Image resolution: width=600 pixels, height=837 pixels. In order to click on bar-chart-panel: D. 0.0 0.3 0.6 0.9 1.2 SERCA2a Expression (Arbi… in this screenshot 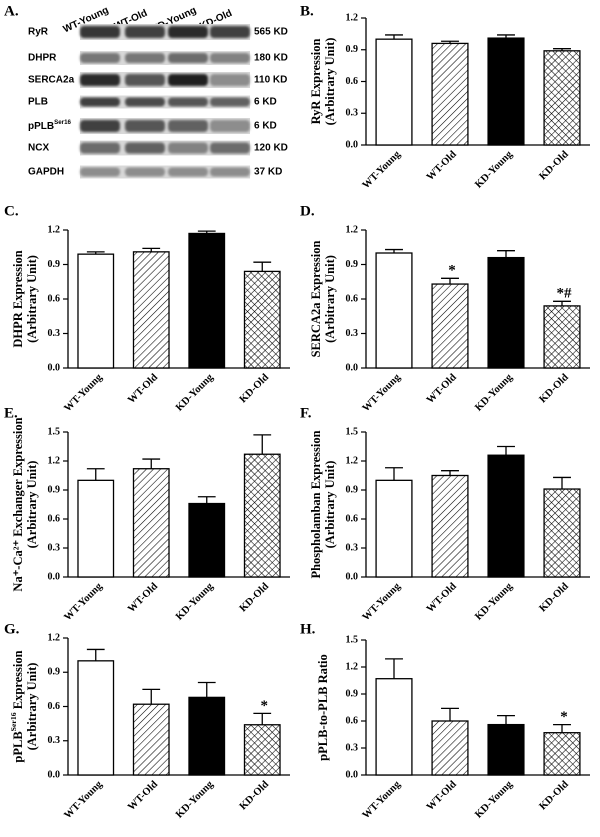, I will do `click(445, 308)`.